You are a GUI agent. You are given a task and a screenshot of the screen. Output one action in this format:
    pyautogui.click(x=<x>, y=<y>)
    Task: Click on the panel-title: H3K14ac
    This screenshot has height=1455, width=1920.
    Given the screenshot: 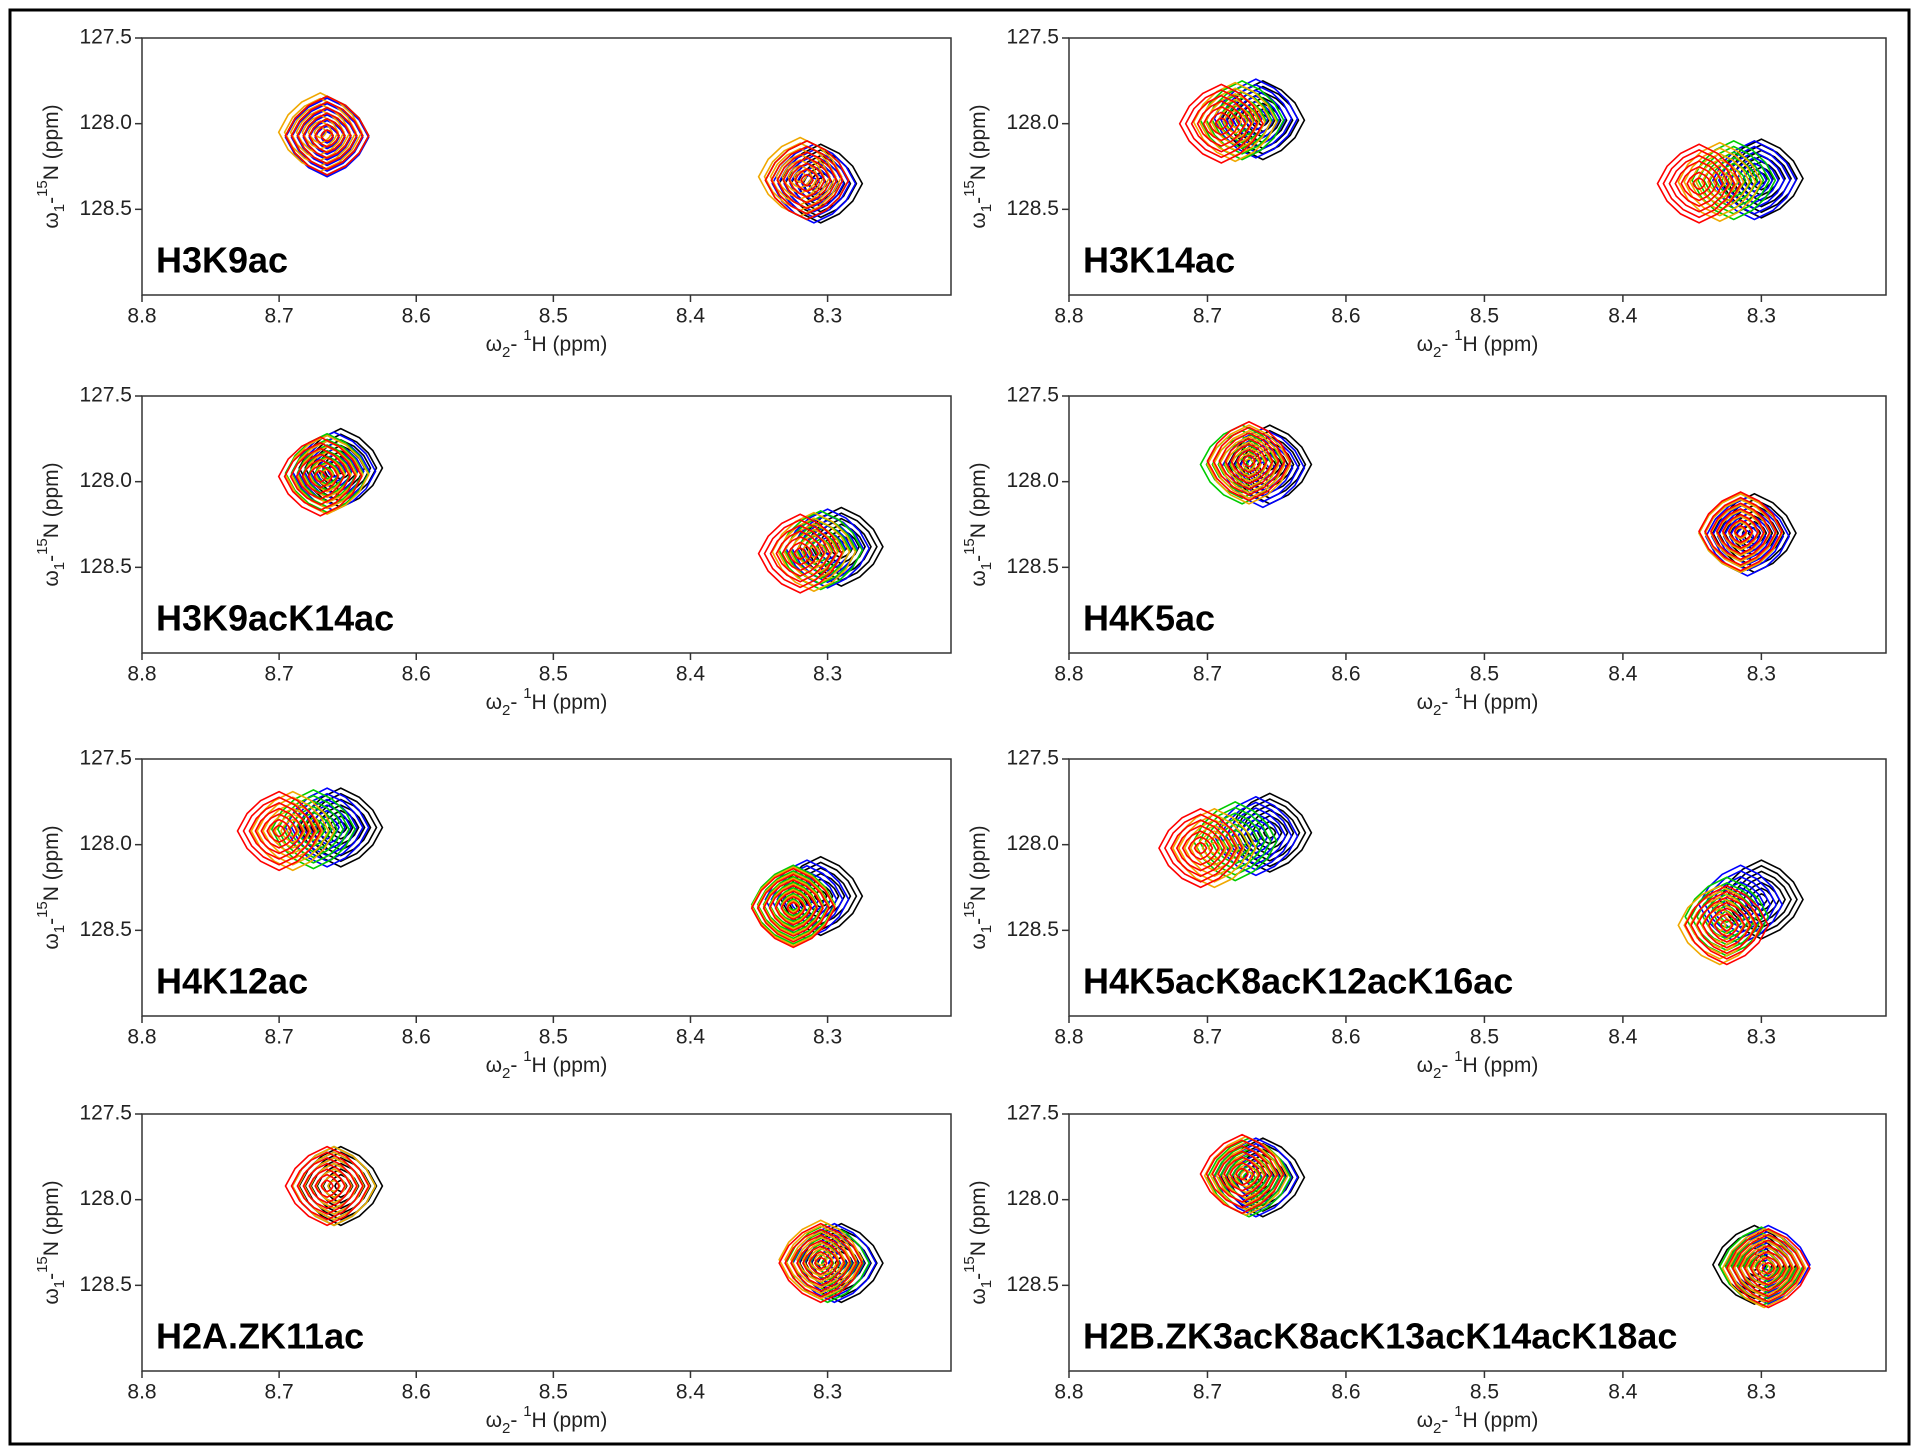 What is the action you would take?
    pyautogui.click(x=1159, y=260)
    